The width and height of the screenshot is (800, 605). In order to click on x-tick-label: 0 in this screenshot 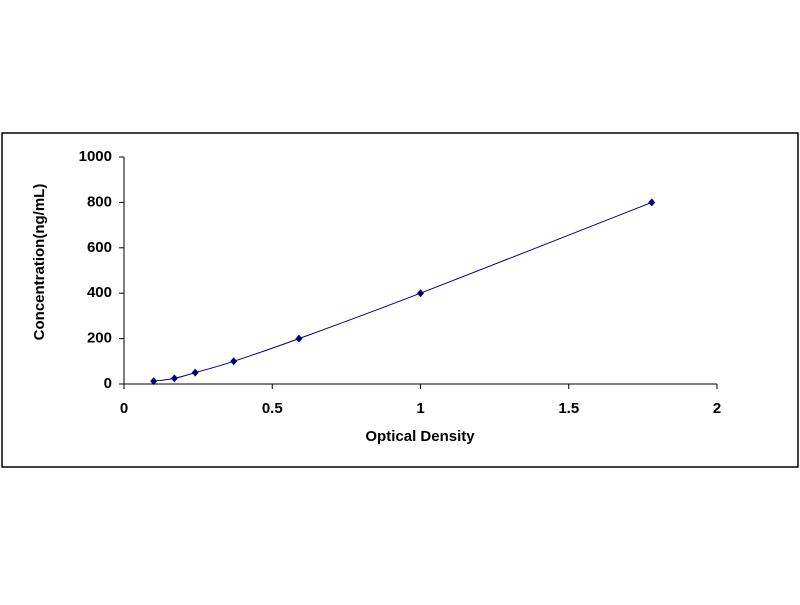, I will do `click(124, 408)`.